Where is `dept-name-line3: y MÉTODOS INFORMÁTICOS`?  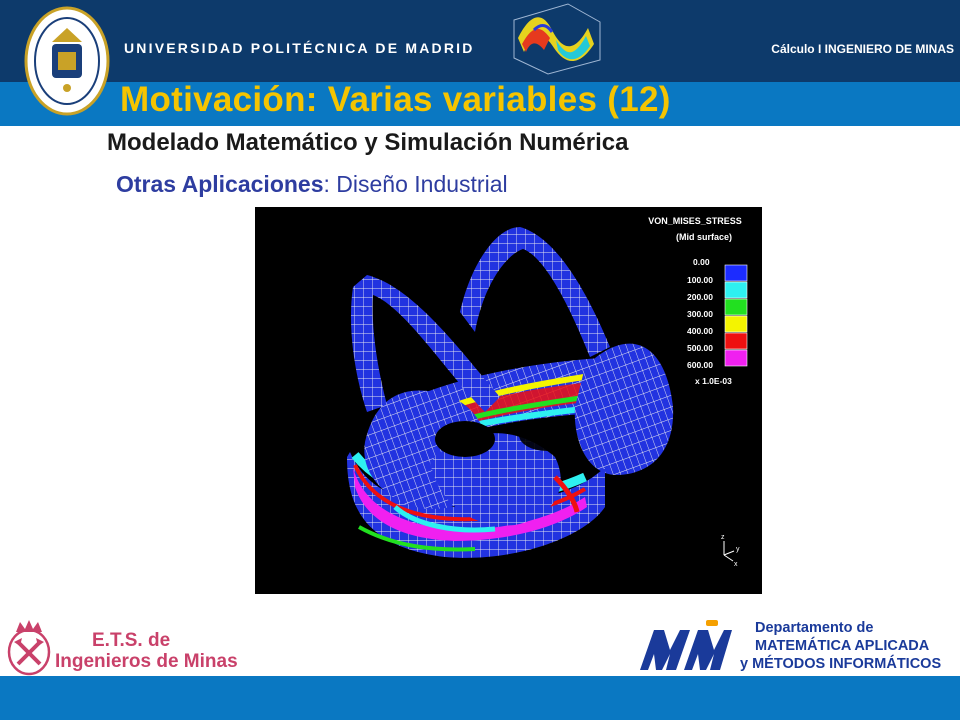 dept-name-line3: y MÉTODOS INFORMÁTICOS is located at coordinates (841, 664).